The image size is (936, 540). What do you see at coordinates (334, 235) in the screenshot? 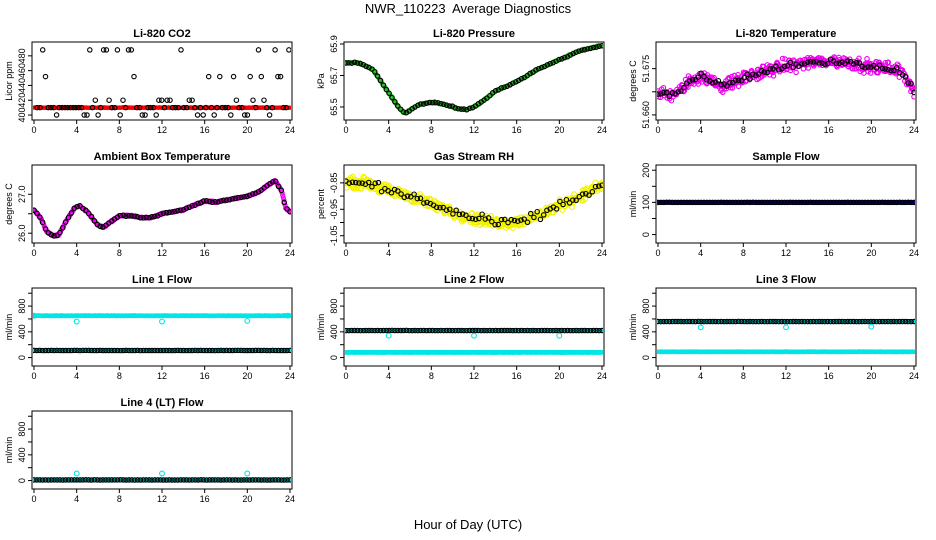
I see `y-tick-label: -1.05` at bounding box center [334, 235].